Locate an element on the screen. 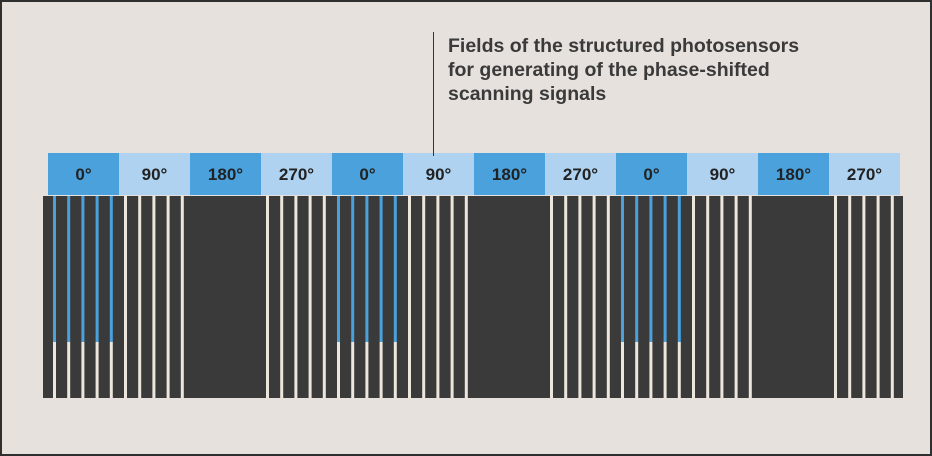  phase-header-row: 0° 90° 180° 270° 0° 90° 180° 270° 0° 90° 180° 270° is located at coordinates (474, 174).